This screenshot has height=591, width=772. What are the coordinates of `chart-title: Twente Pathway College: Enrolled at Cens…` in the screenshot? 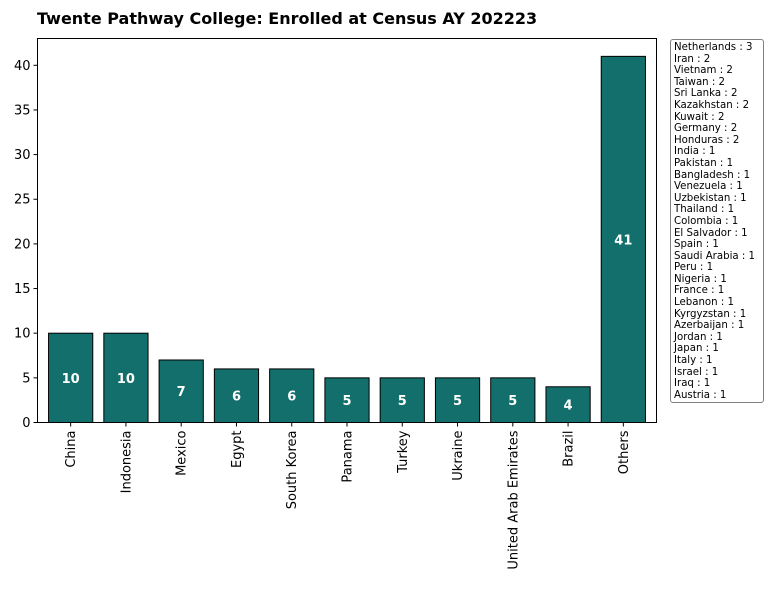 It's located at (287, 18).